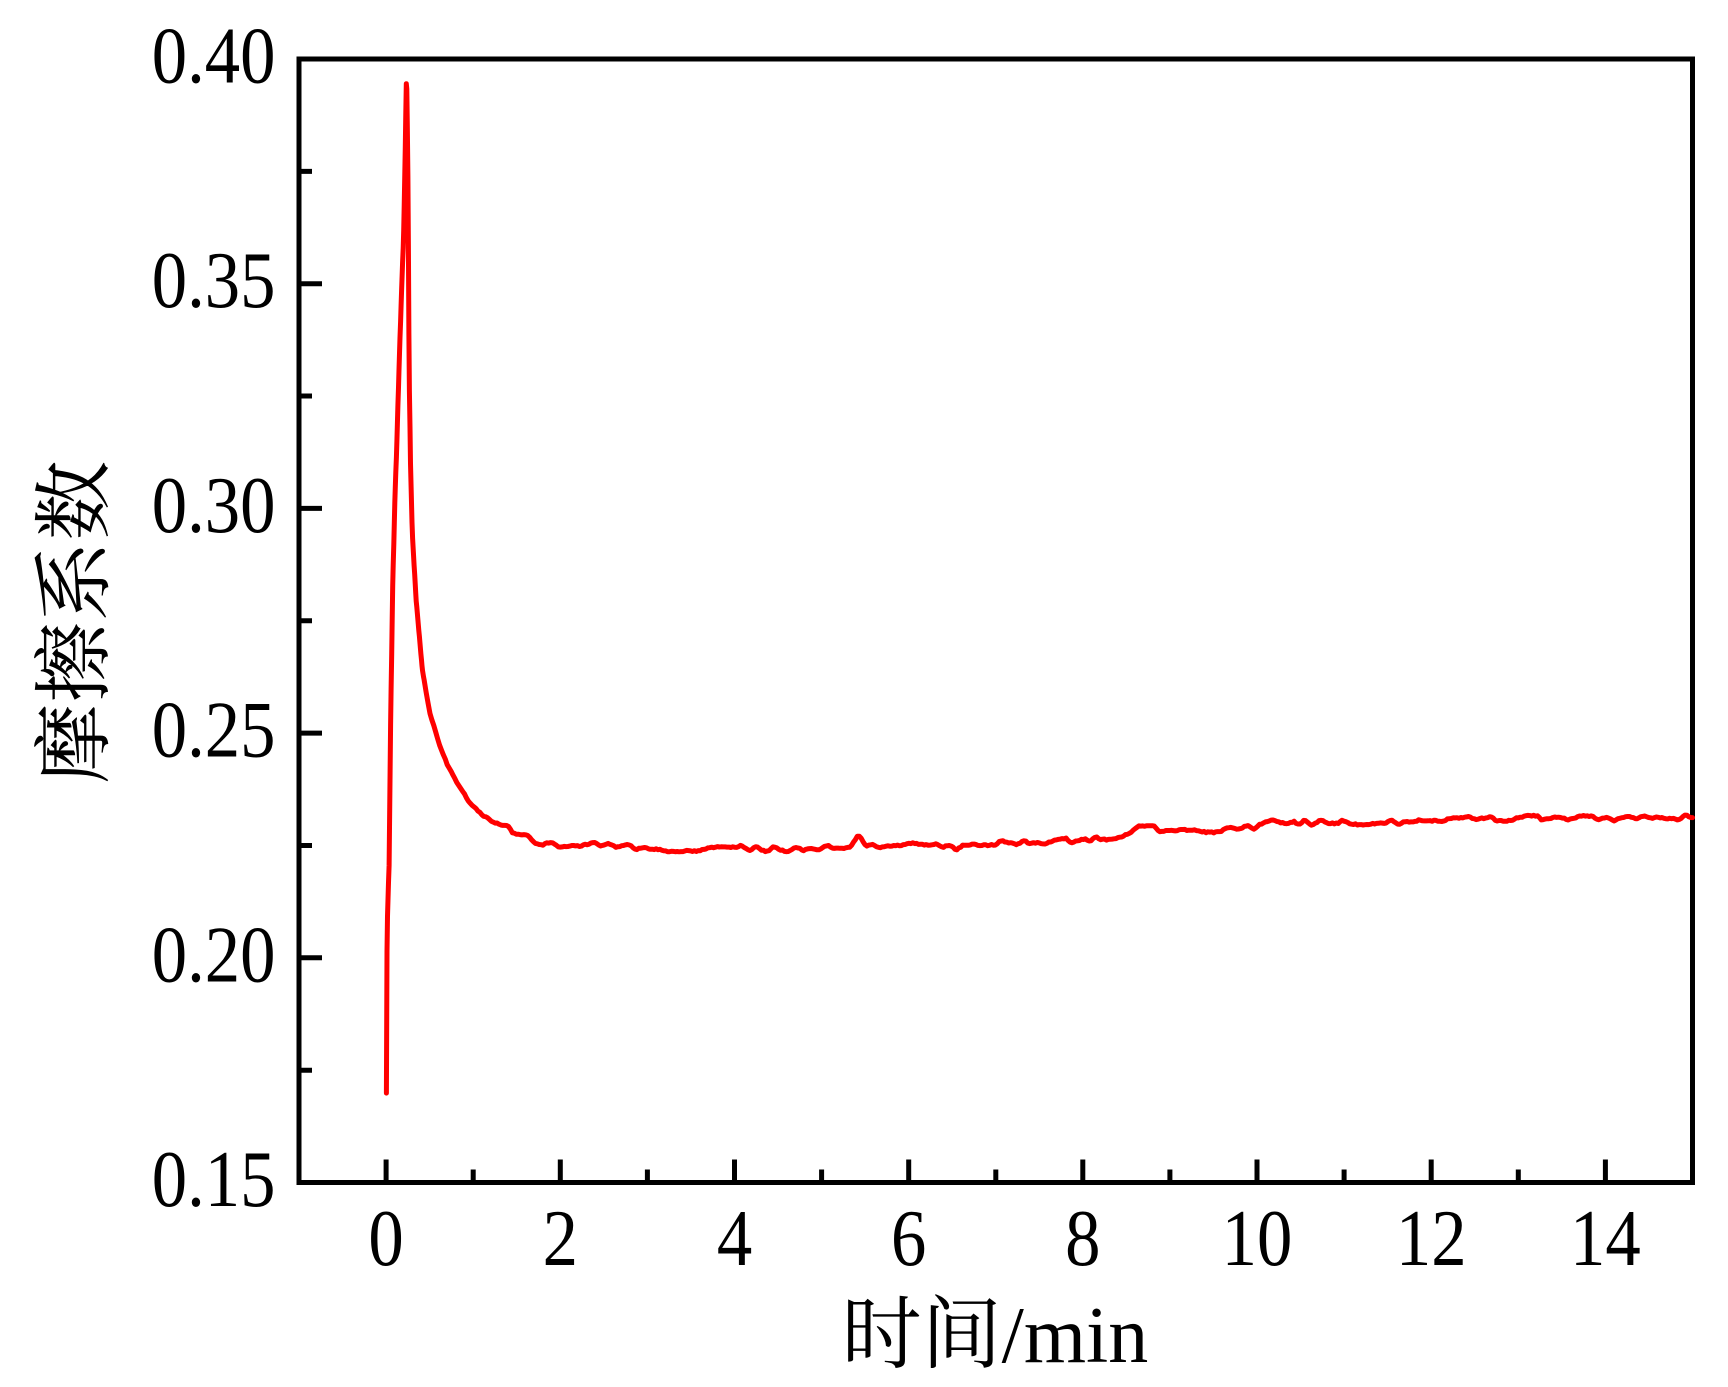 This screenshot has height=1387, width=1728. What do you see at coordinates (1431, 1239) in the screenshot?
I see `svg-text: 12` at bounding box center [1431, 1239].